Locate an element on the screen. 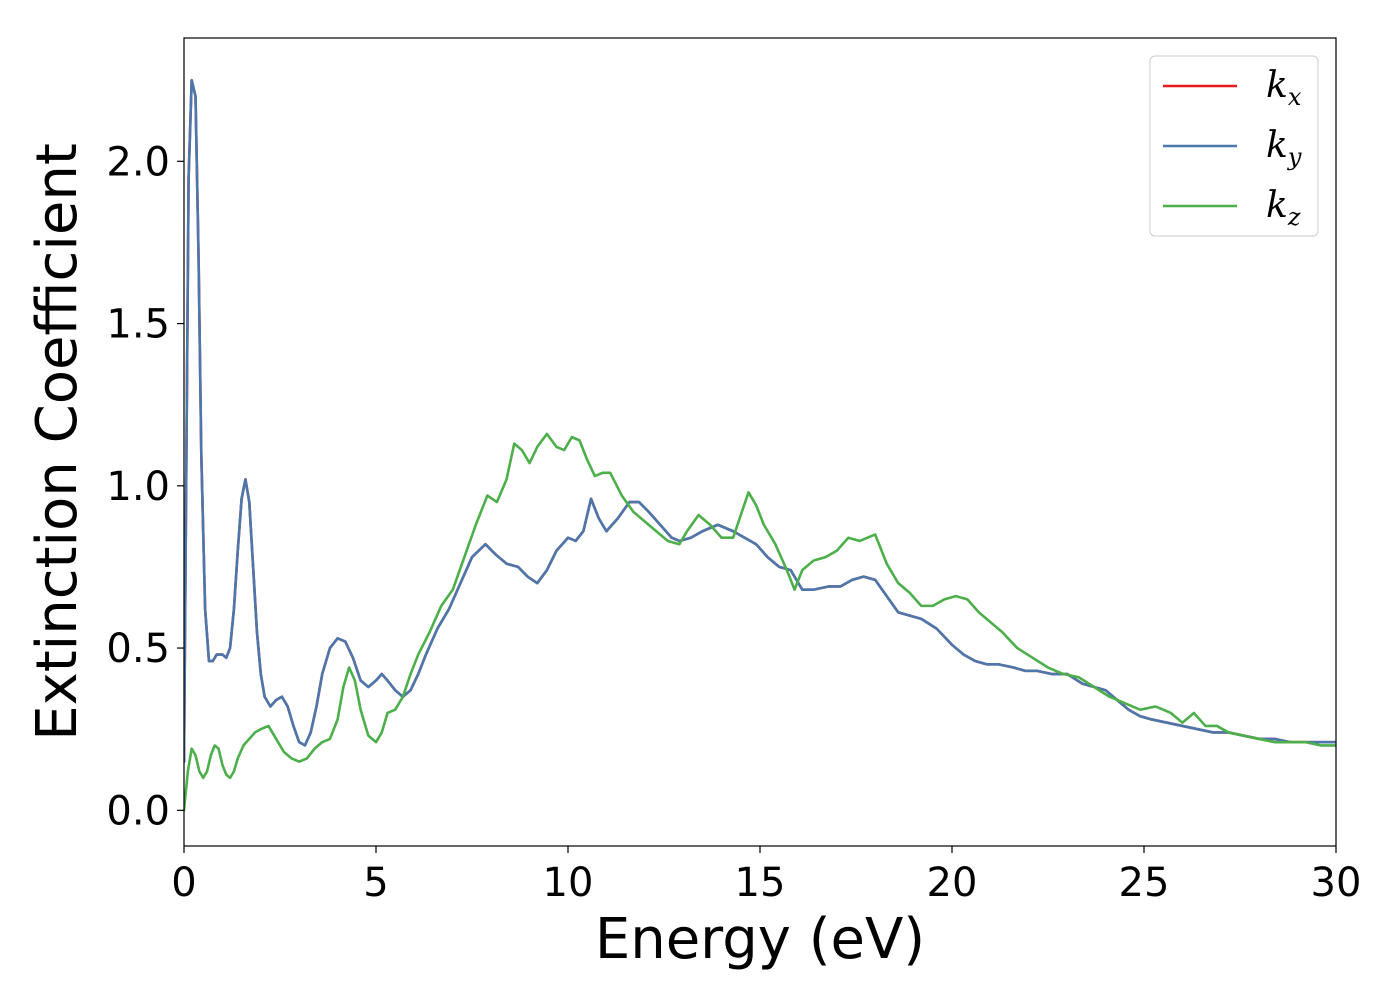 This screenshot has width=1400, height=1000. x-tick-label: 5 is located at coordinates (375, 883).